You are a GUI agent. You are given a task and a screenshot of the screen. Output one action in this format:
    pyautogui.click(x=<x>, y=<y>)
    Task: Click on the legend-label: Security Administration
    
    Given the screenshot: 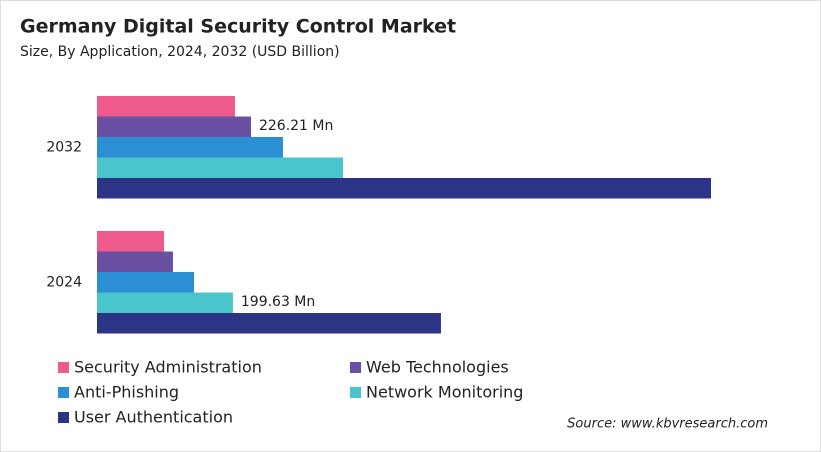 What is the action you would take?
    pyautogui.click(x=168, y=367)
    